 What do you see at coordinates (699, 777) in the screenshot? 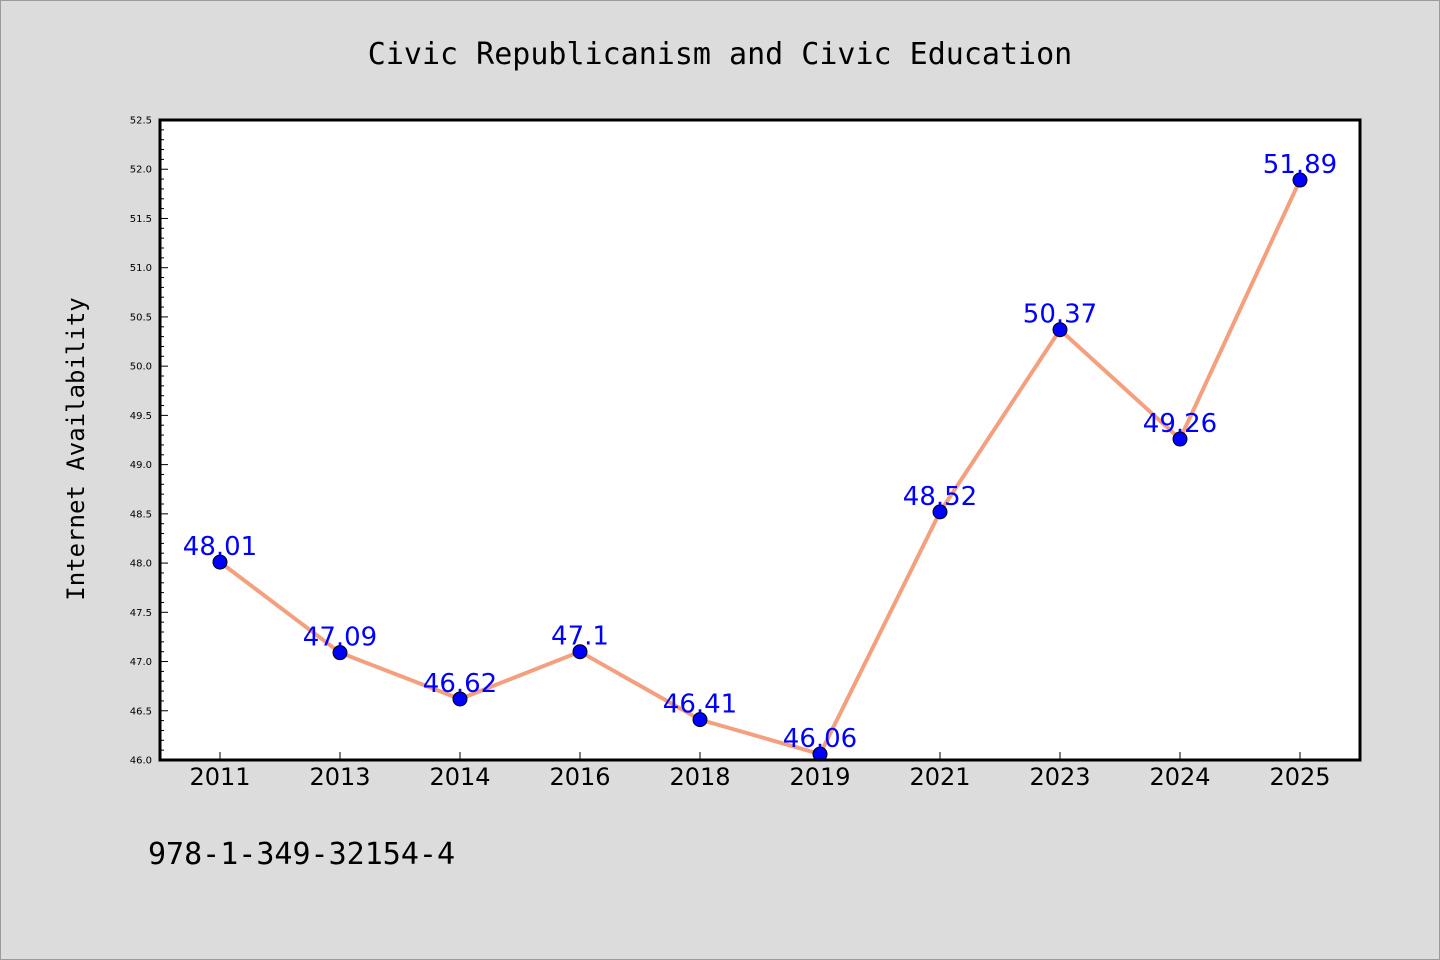
I see `x-tick-label: 2018` at bounding box center [699, 777].